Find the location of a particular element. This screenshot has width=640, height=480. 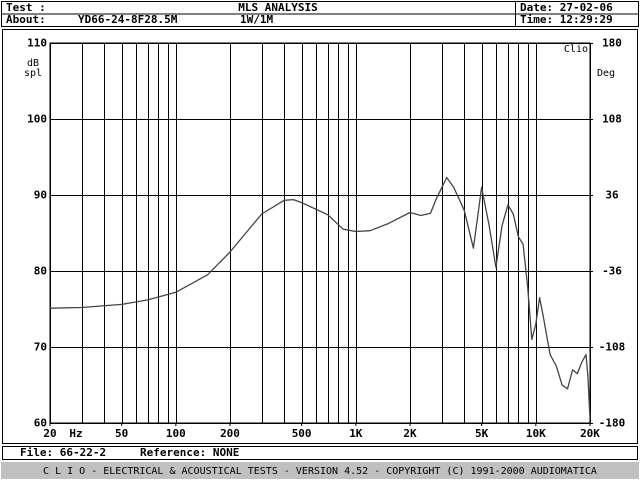

corner-label: Clio is located at coordinates (576, 49).